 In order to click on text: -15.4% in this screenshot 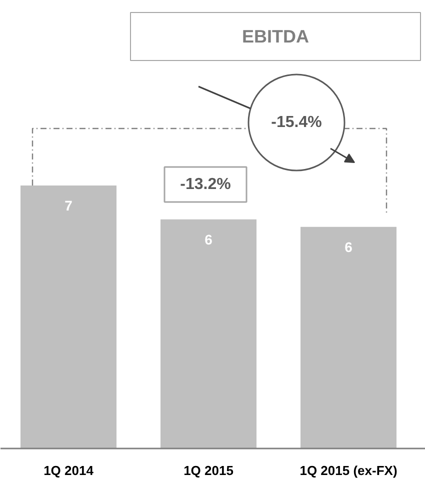, I will do `click(296, 122)`.